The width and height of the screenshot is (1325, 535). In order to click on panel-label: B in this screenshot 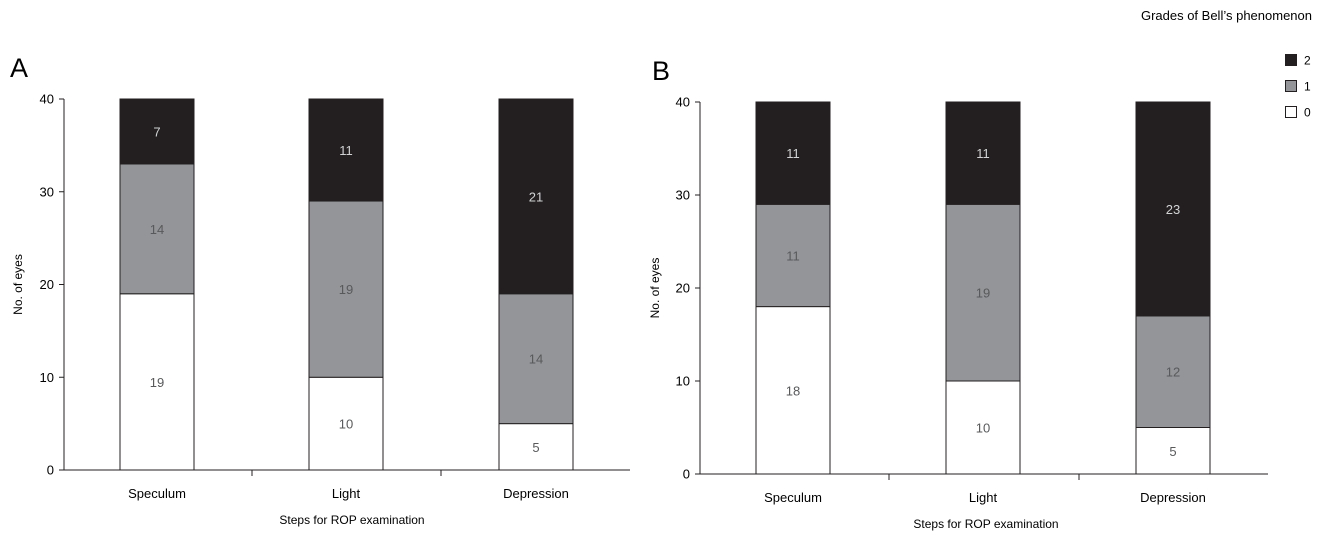, I will do `click(661, 71)`.